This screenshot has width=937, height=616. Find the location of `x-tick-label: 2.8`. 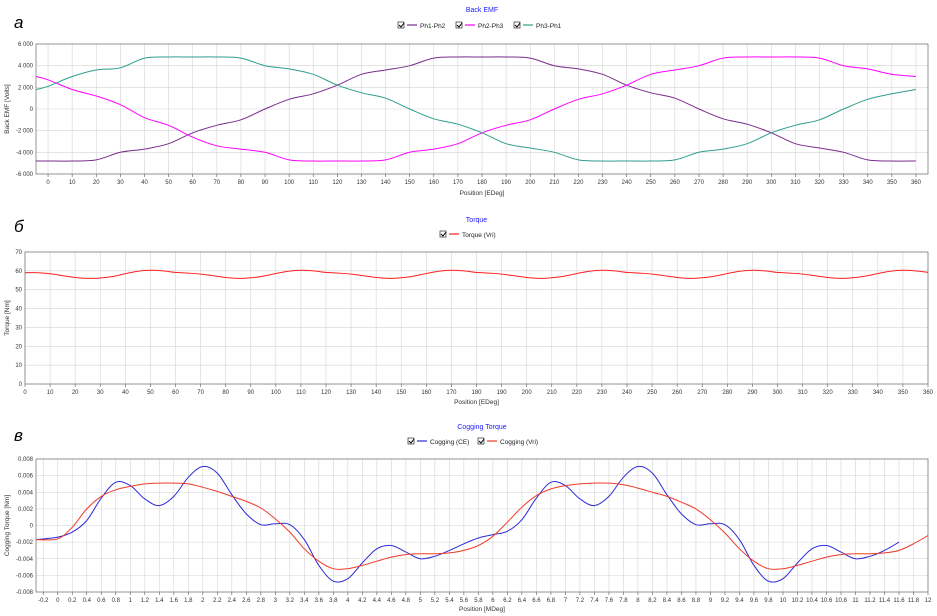

x-tick-label: 2.8 is located at coordinates (261, 601).